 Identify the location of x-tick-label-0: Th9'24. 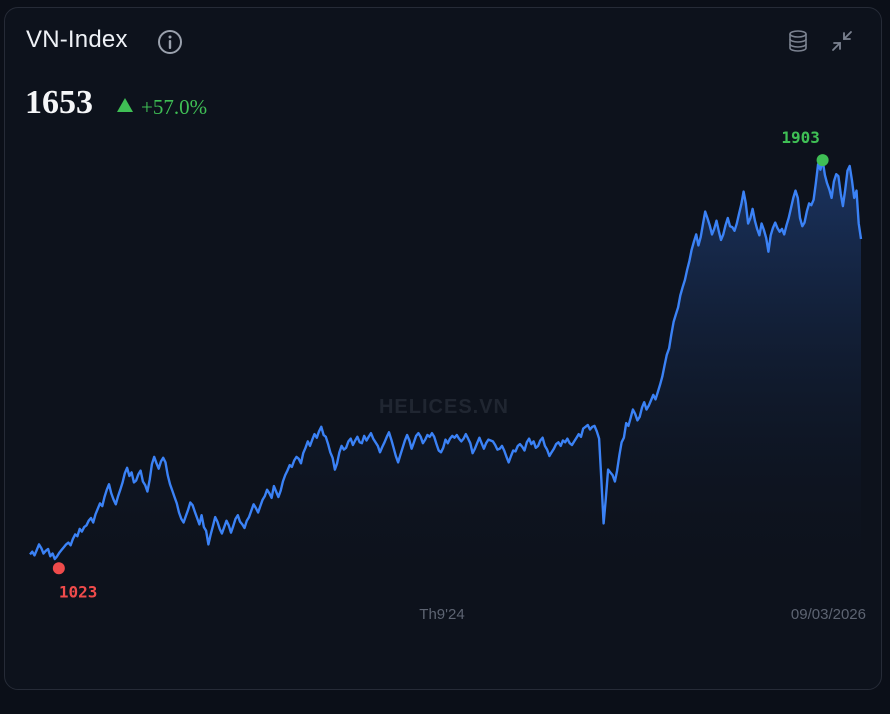
(441, 614).